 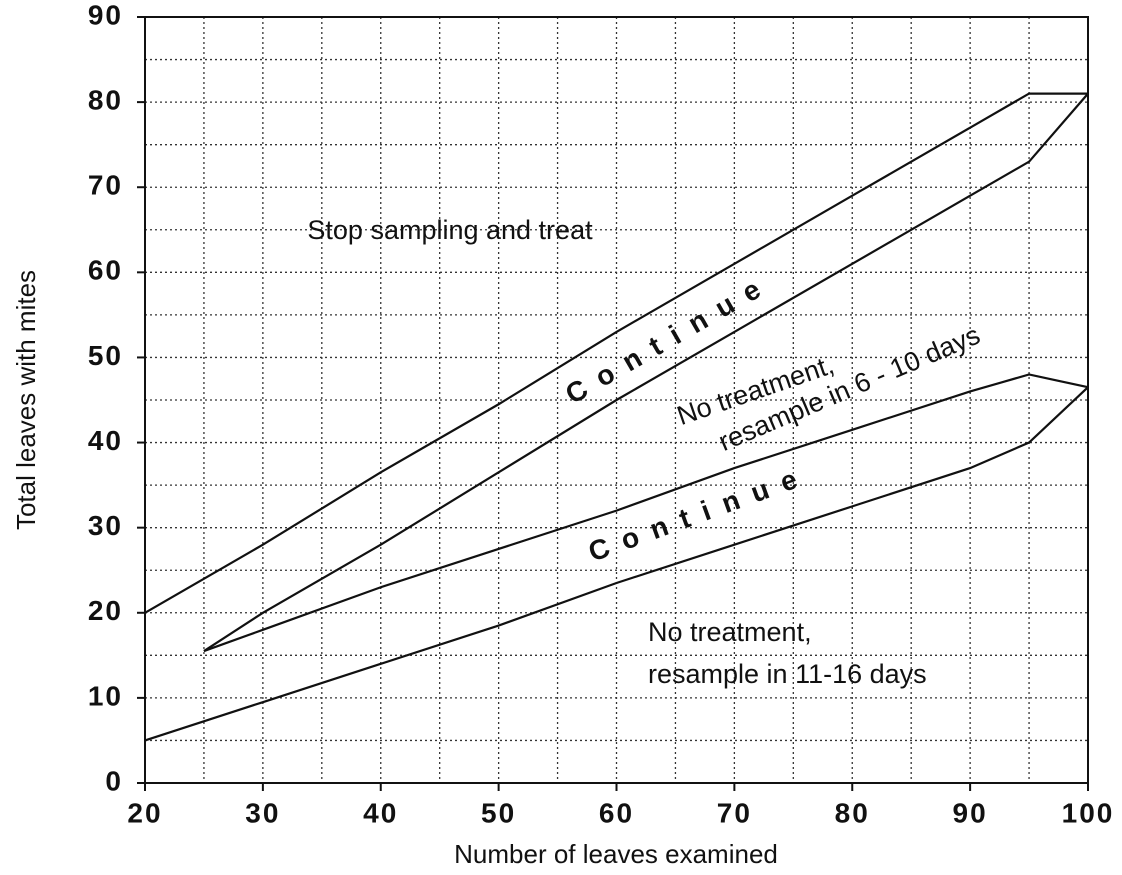 What do you see at coordinates (26, 400) in the screenshot?
I see `y-axis-label: Total leaves with mites` at bounding box center [26, 400].